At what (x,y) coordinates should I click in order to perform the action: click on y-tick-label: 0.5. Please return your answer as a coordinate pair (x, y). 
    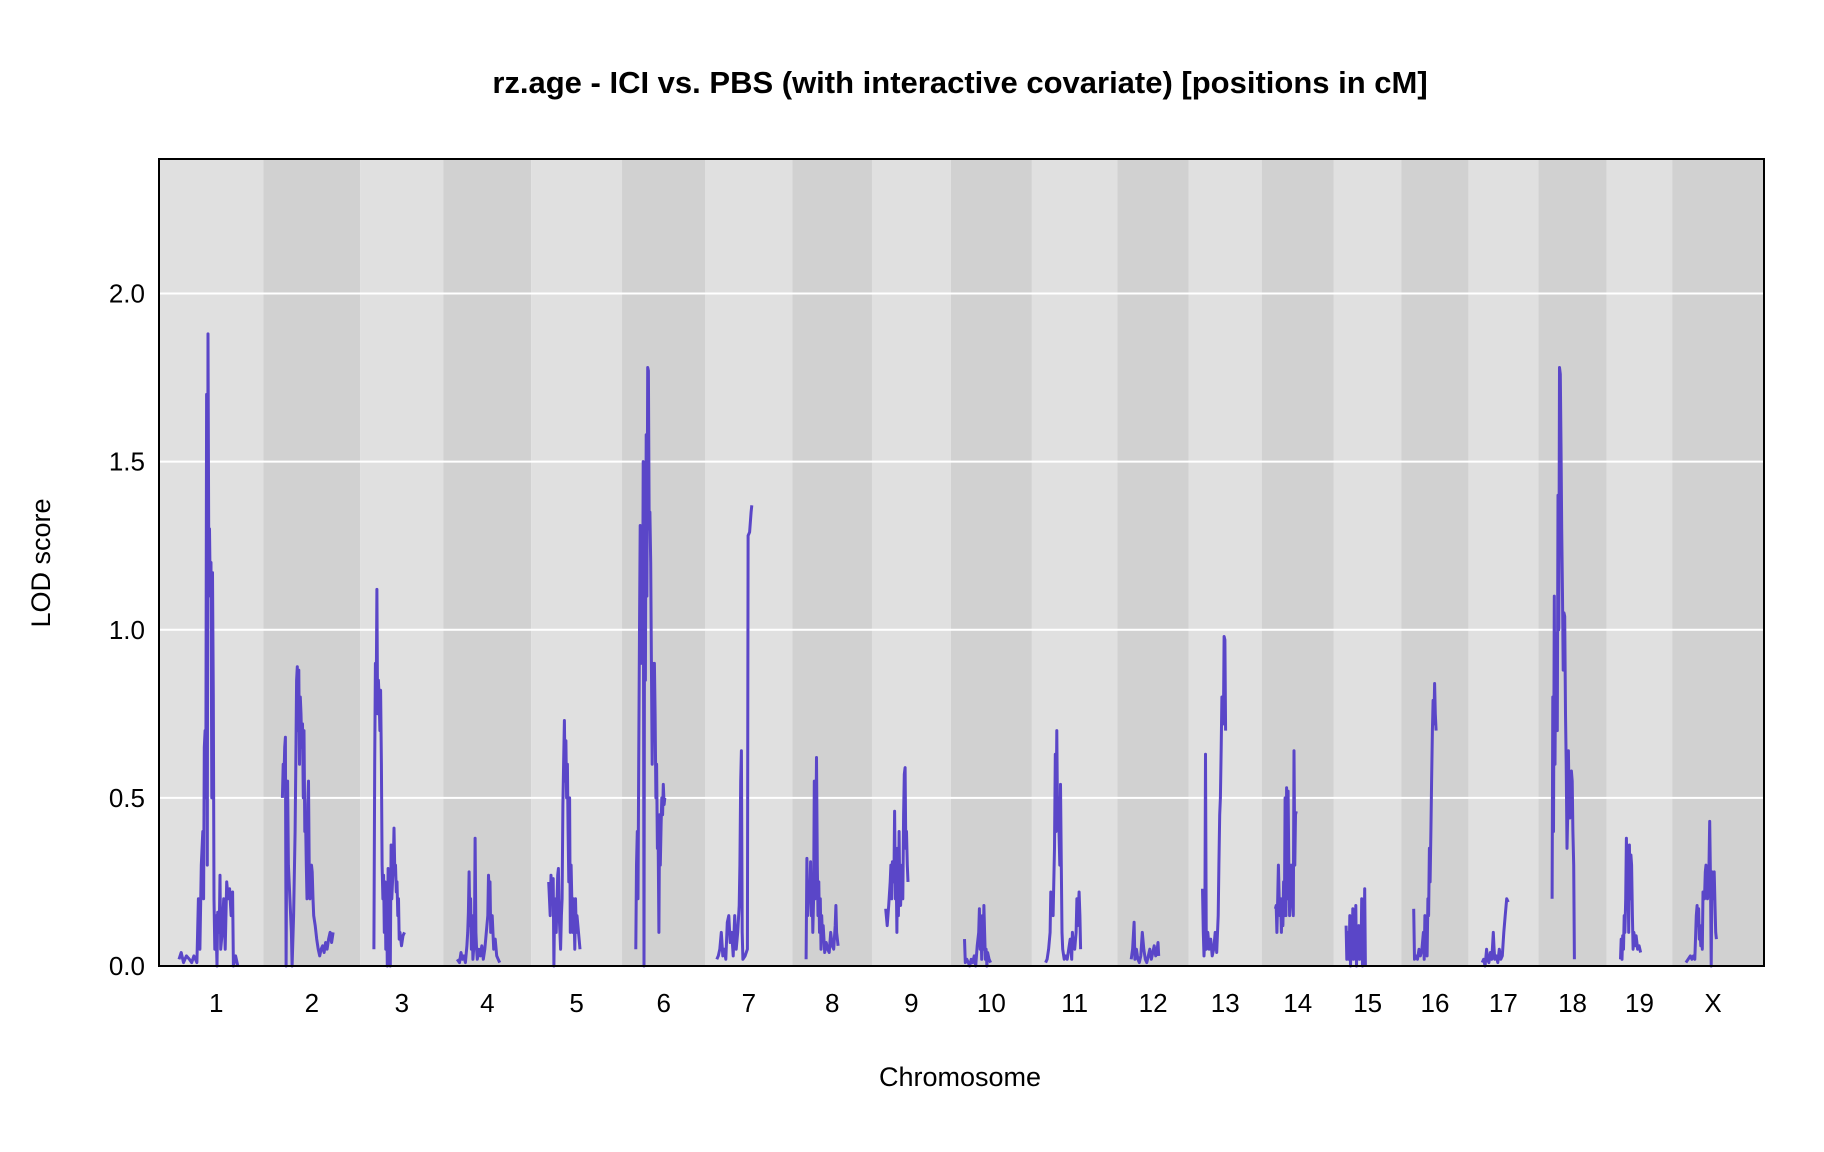
    Looking at the image, I should click on (127, 798).